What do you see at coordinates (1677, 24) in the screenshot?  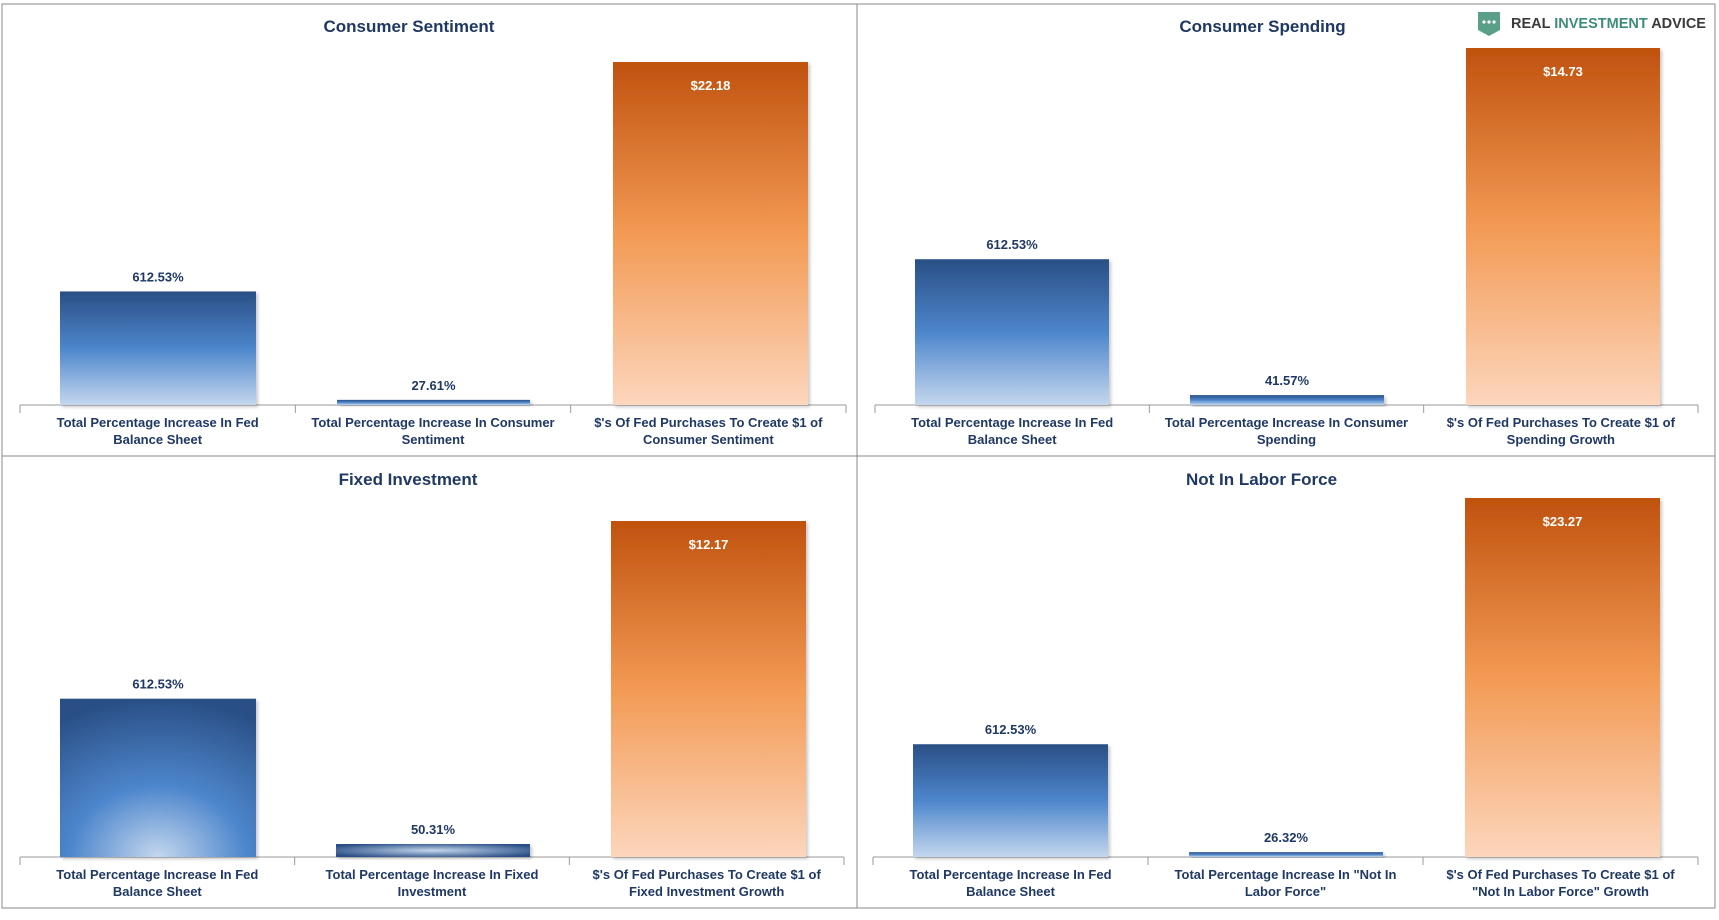 I see `brand-name-part3: ADVICE` at bounding box center [1677, 24].